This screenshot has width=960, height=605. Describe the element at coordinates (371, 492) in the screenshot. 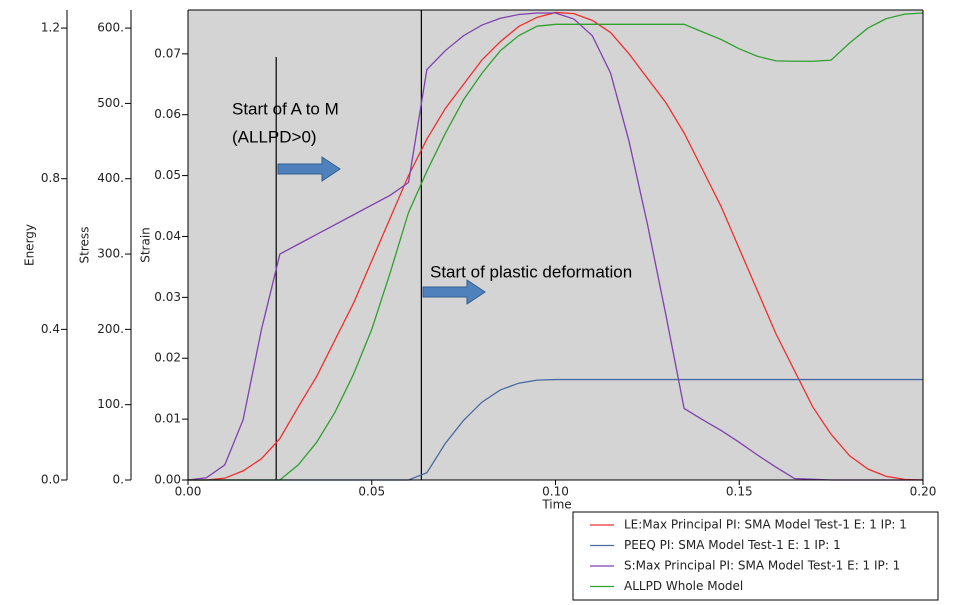

I see `x-tick-label: 0.05` at that location.